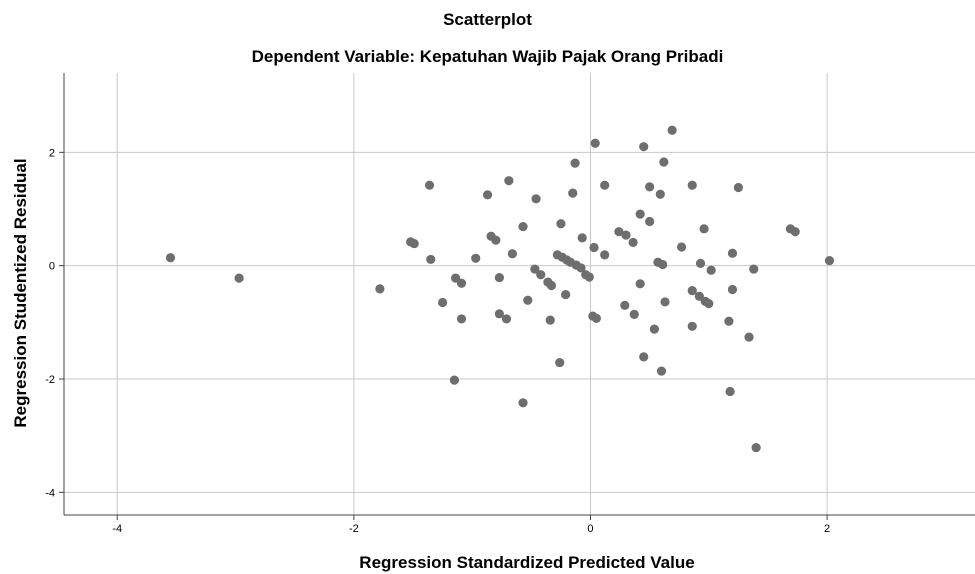 The height and width of the screenshot is (574, 975). What do you see at coordinates (52, 153) in the screenshot?
I see `y-tick-label: 2` at bounding box center [52, 153].